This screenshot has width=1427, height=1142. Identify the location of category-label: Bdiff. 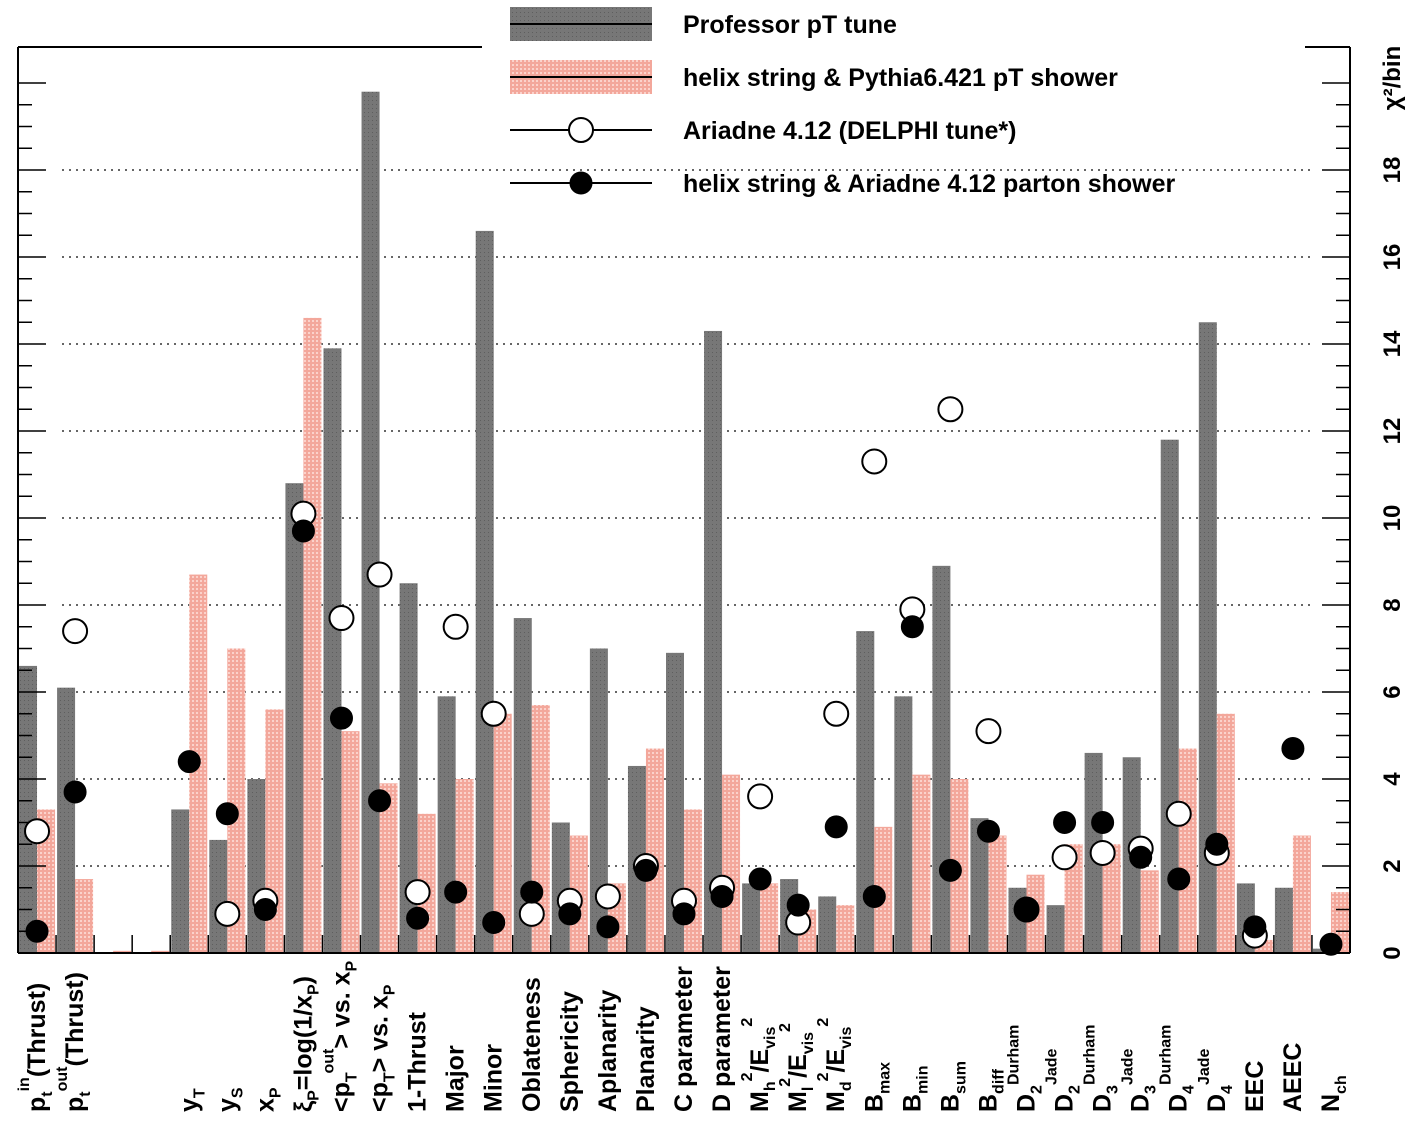
(990, 1090).